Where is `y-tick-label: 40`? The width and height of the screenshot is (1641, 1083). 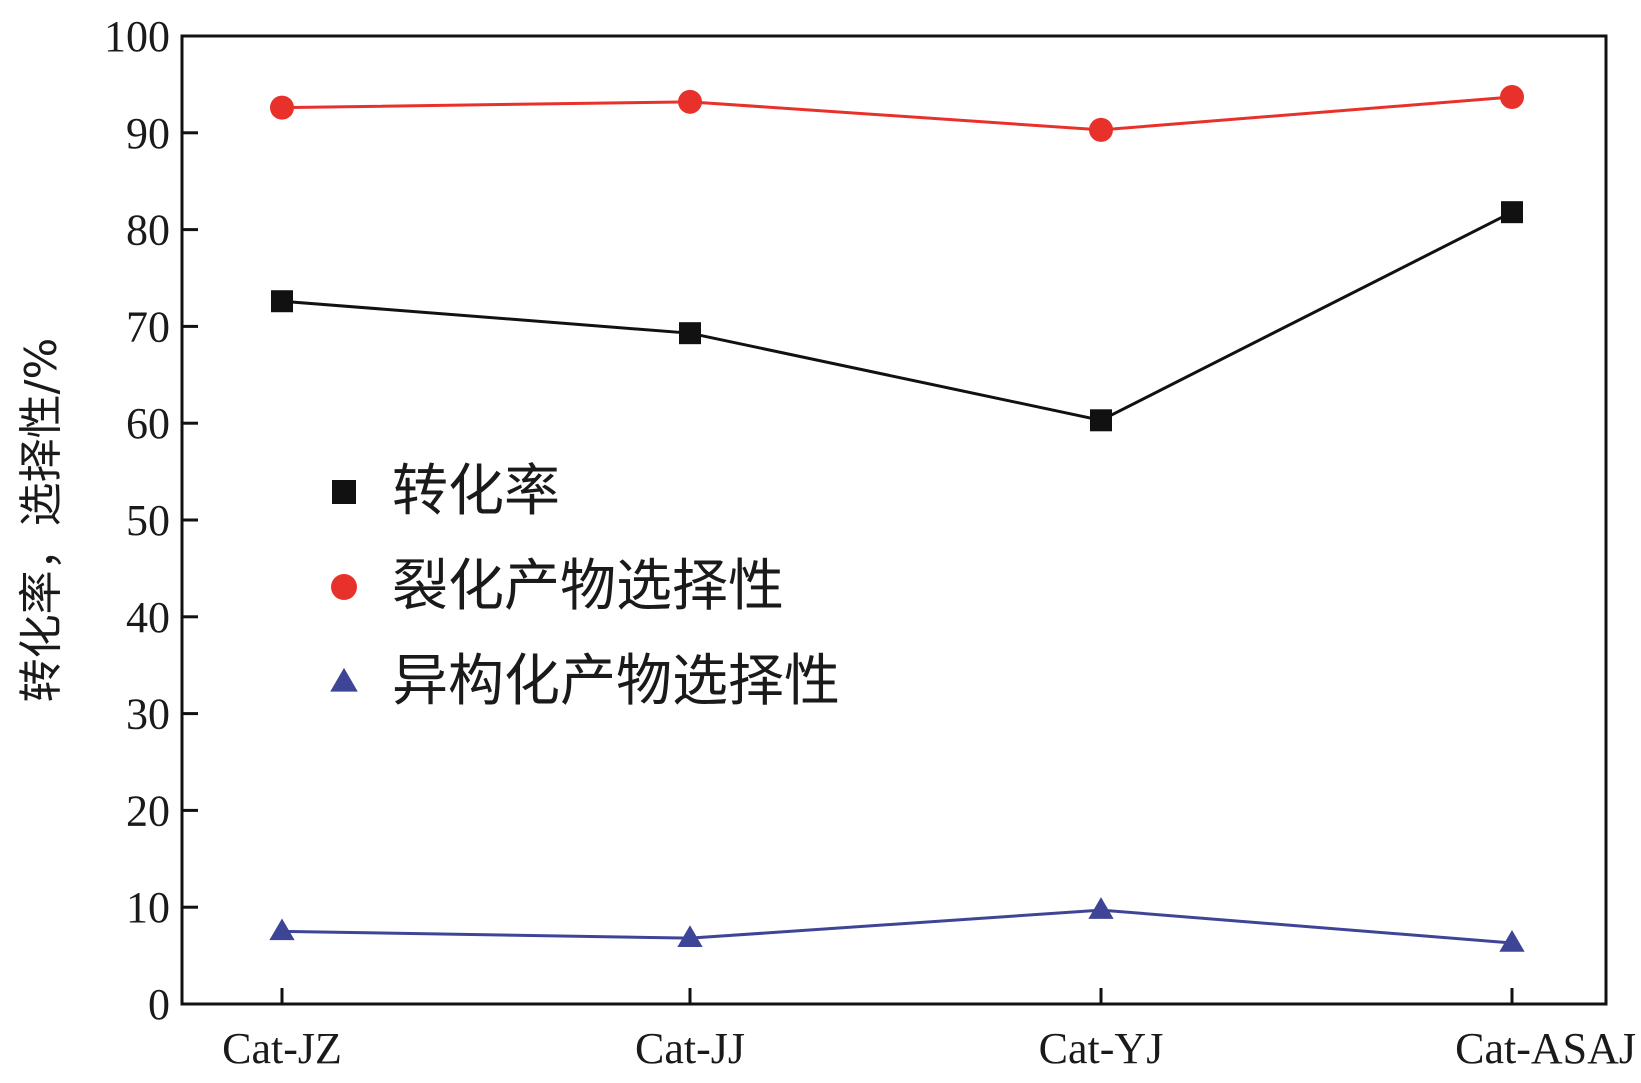
y-tick-label: 40 is located at coordinates (148, 617).